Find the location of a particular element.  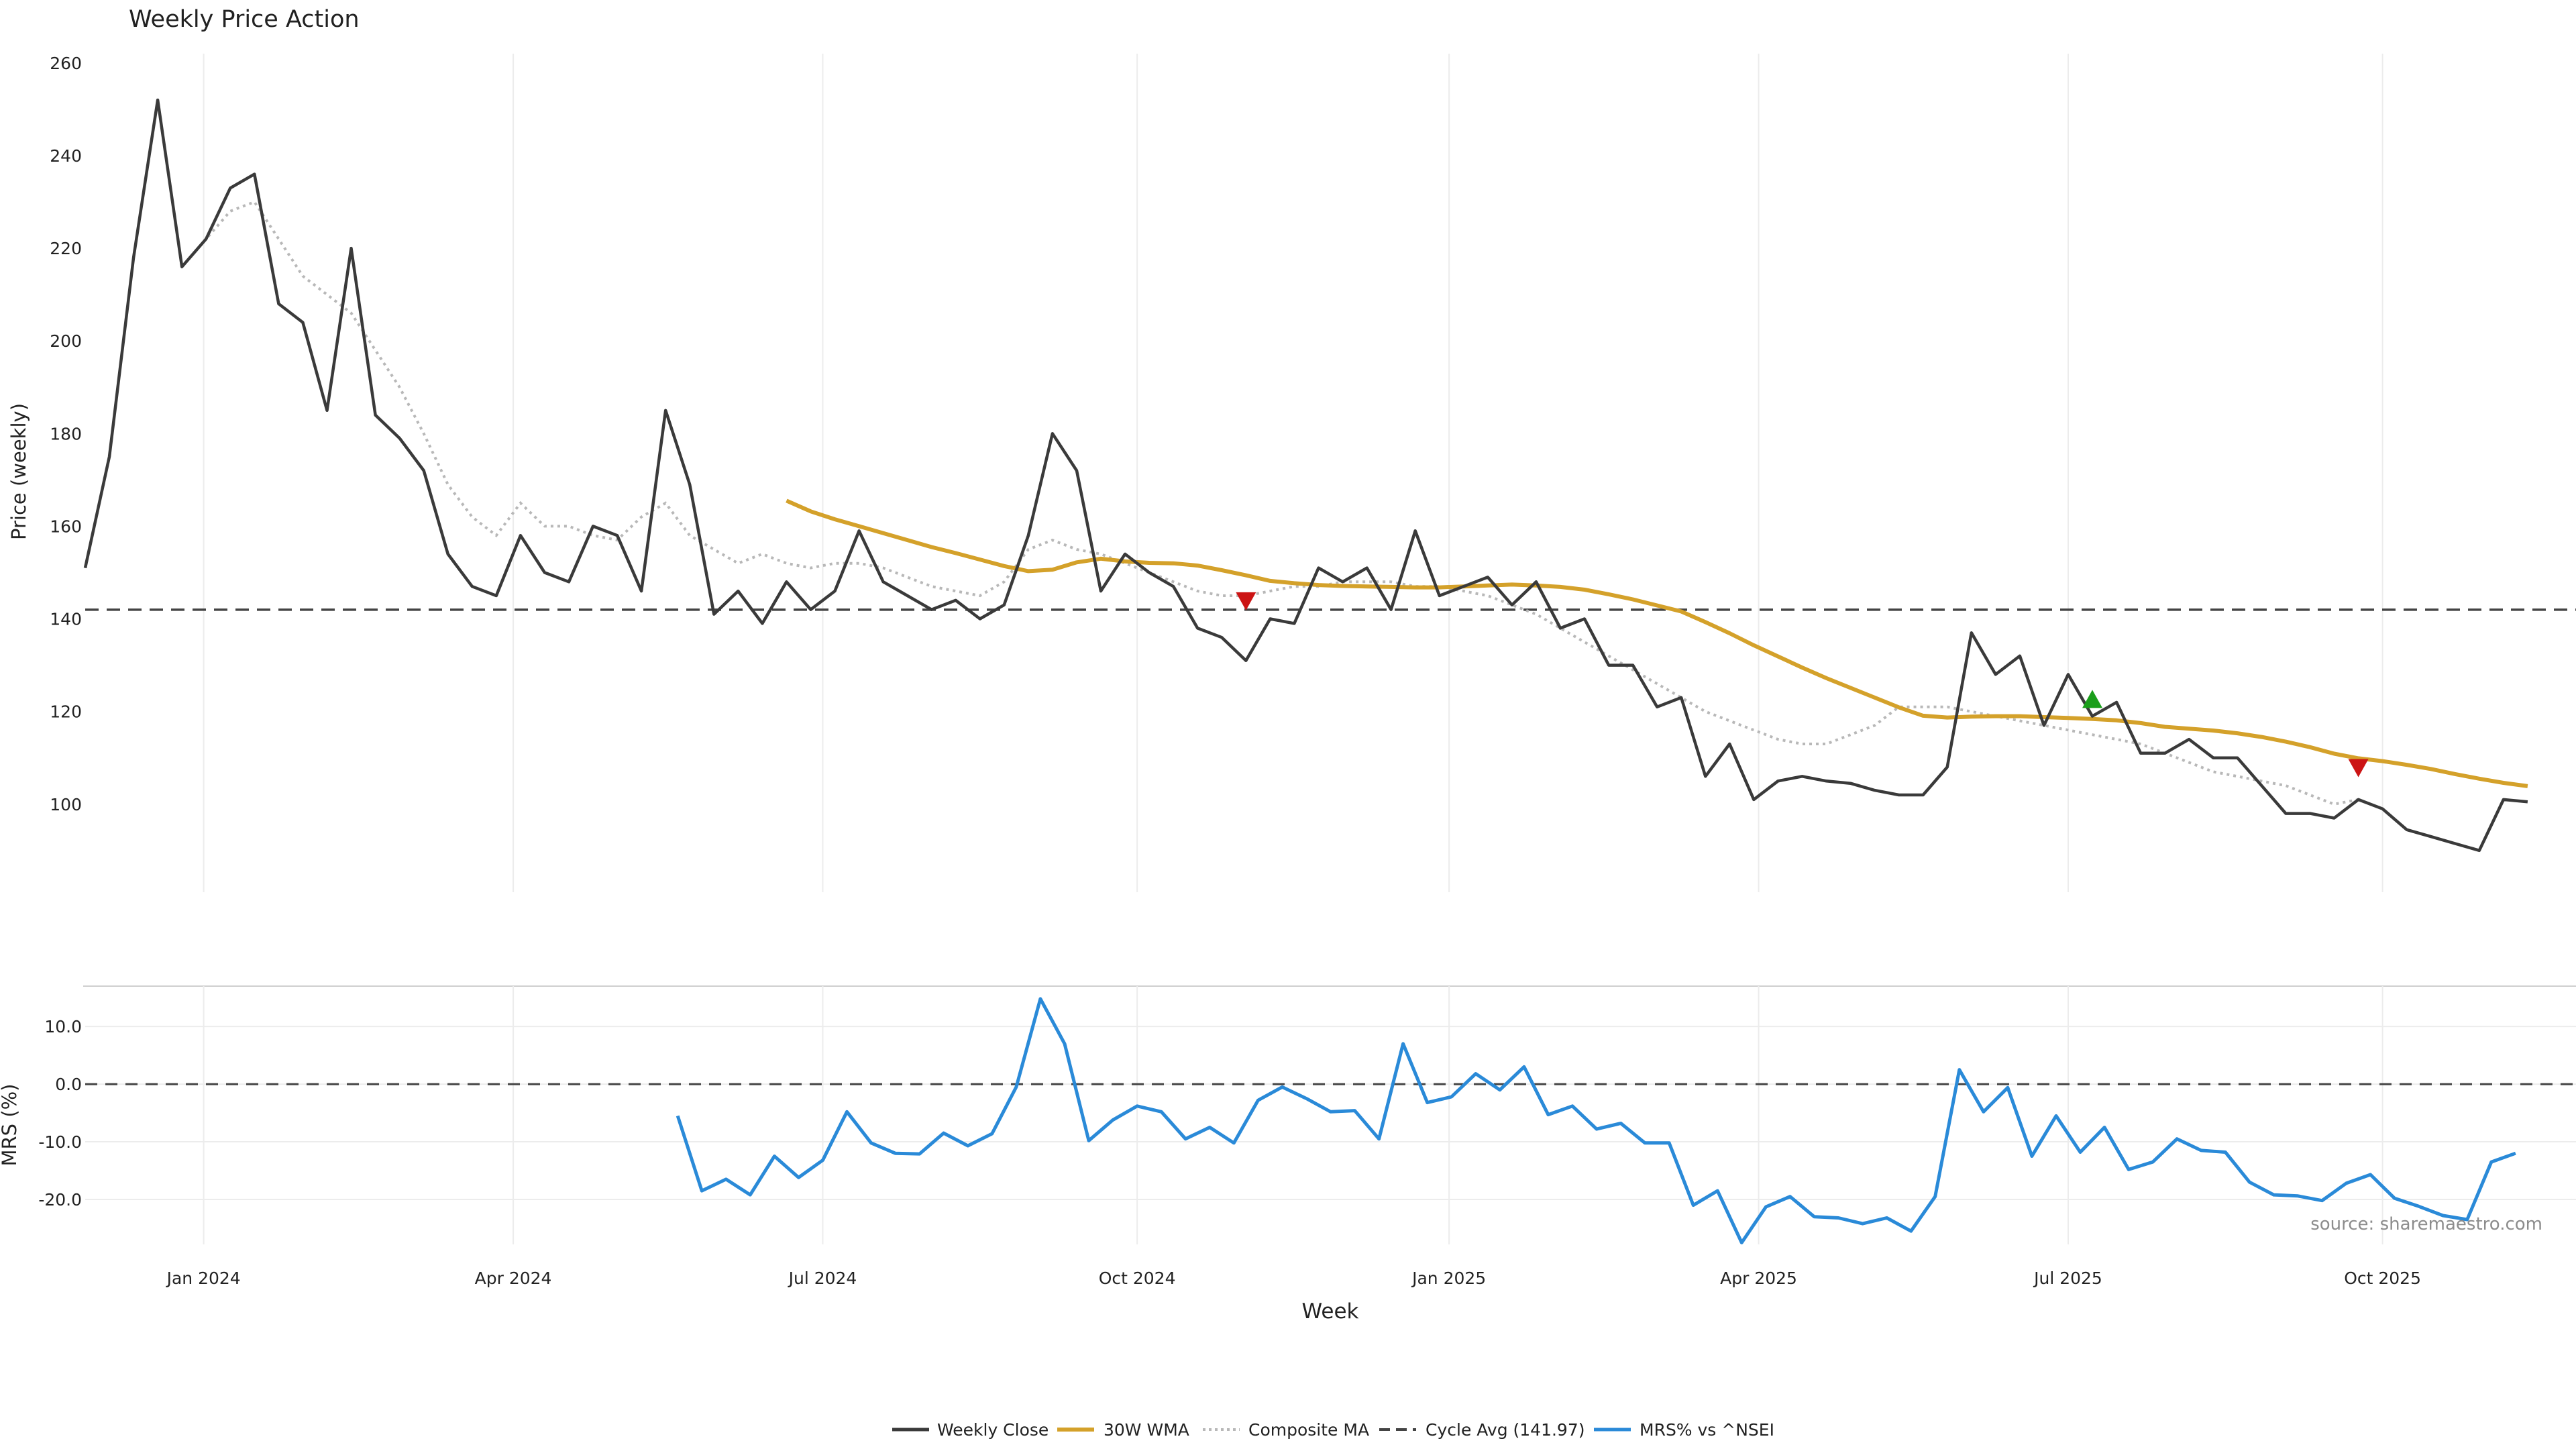

x-tick-label: Jul 2024 is located at coordinates (822, 1278).